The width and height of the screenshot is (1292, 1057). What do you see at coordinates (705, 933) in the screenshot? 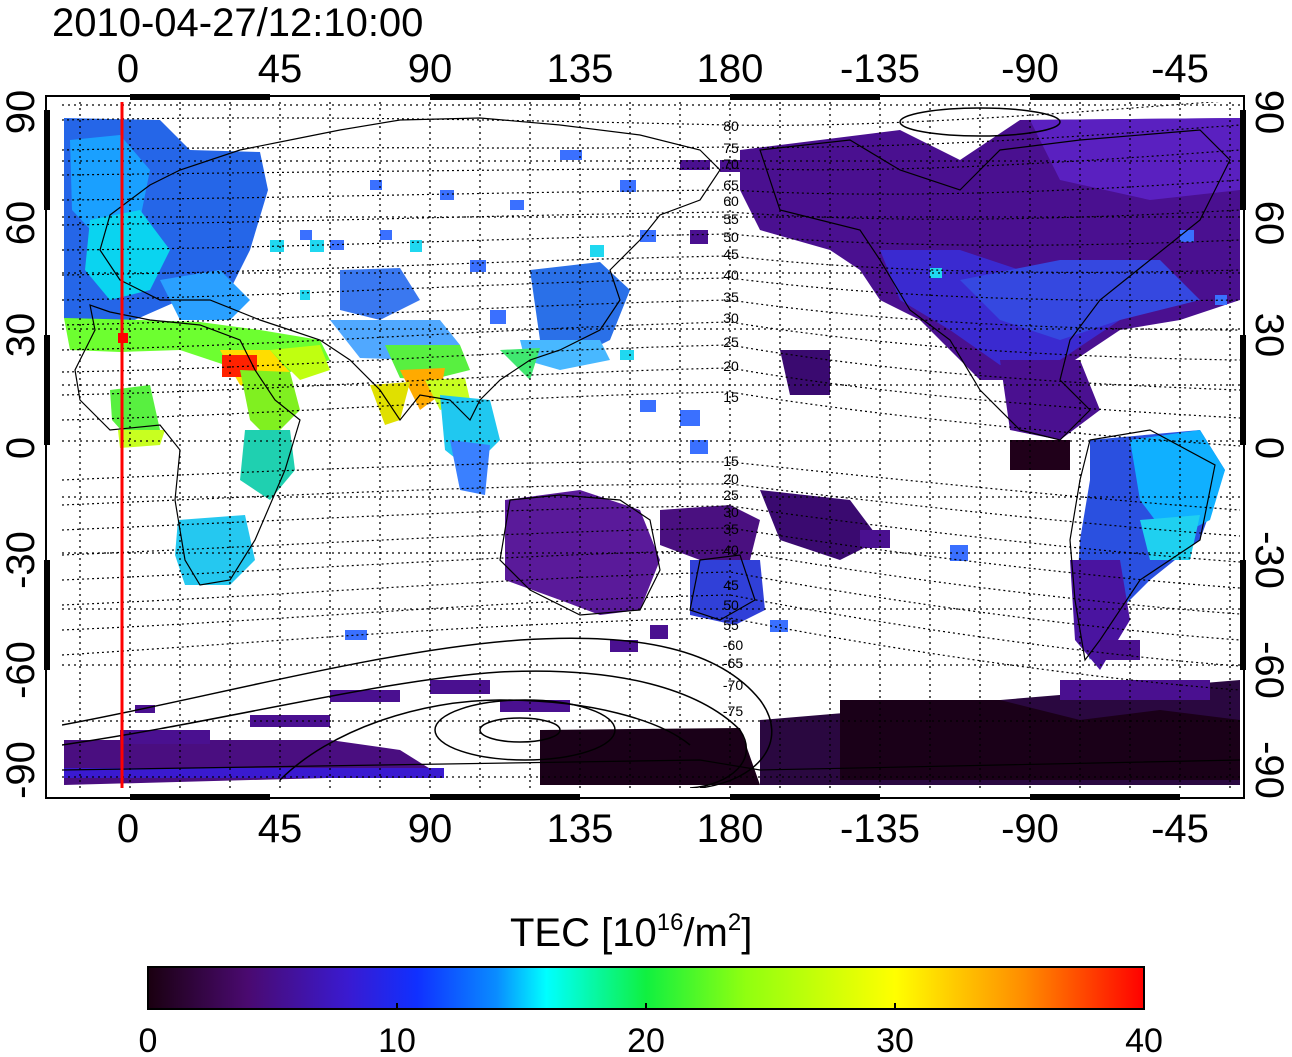
I see `colorbar-label-unit: /m` at bounding box center [705, 933].